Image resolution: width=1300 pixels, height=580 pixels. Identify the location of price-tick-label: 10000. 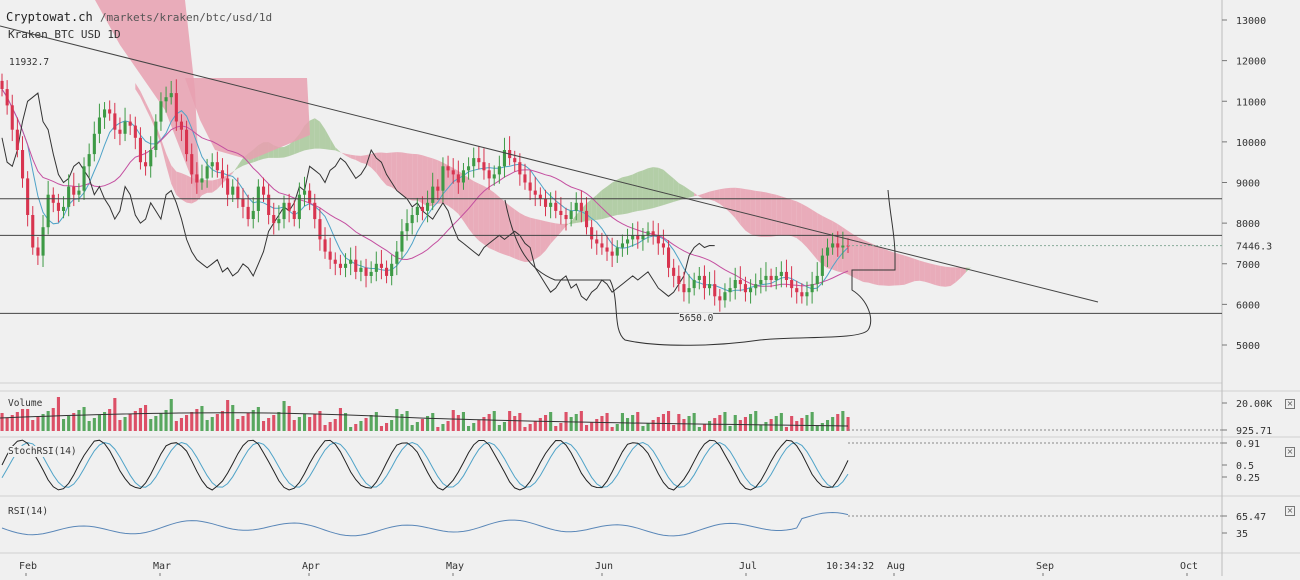
(1251, 143).